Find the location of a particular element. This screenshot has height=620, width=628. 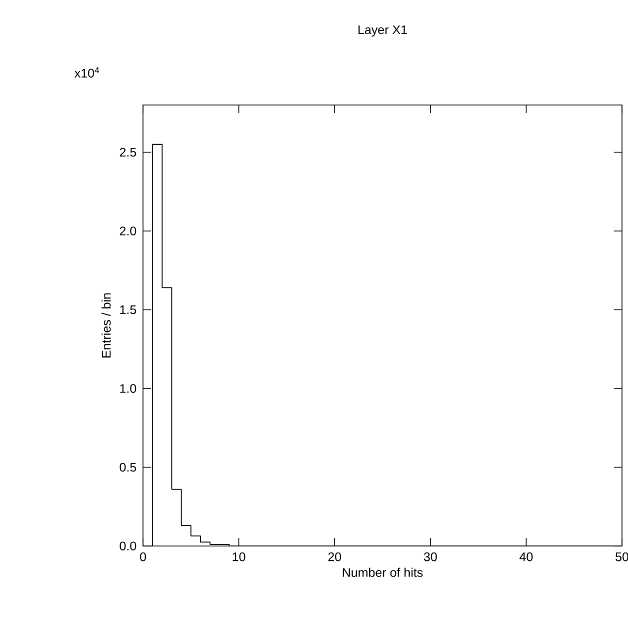

x-tick-label: 50 is located at coordinates (622, 557).